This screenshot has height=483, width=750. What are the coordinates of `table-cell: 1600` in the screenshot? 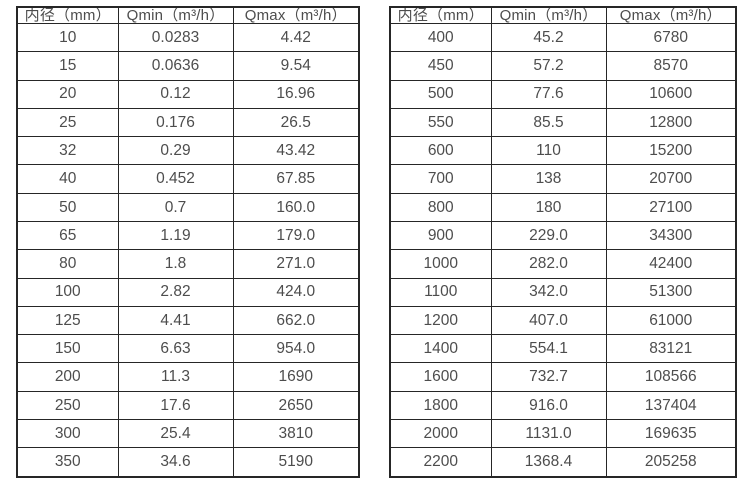 It's located at (440, 377).